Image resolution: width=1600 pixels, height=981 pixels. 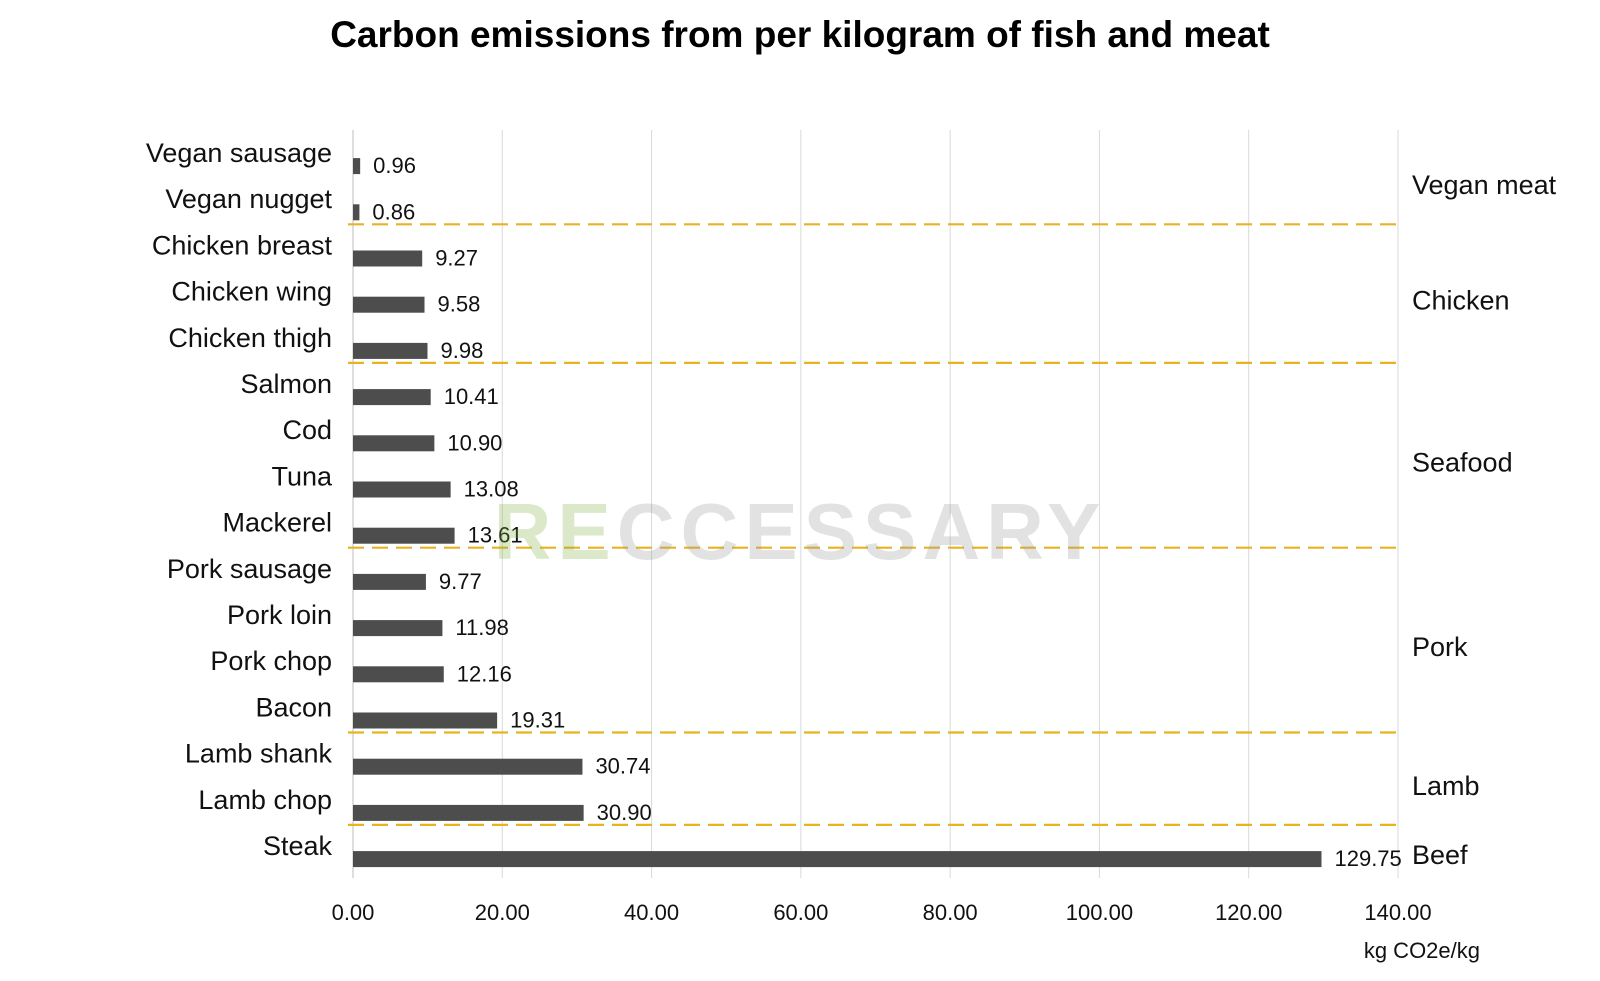 I want to click on category-label: Steak, so click(x=298, y=846).